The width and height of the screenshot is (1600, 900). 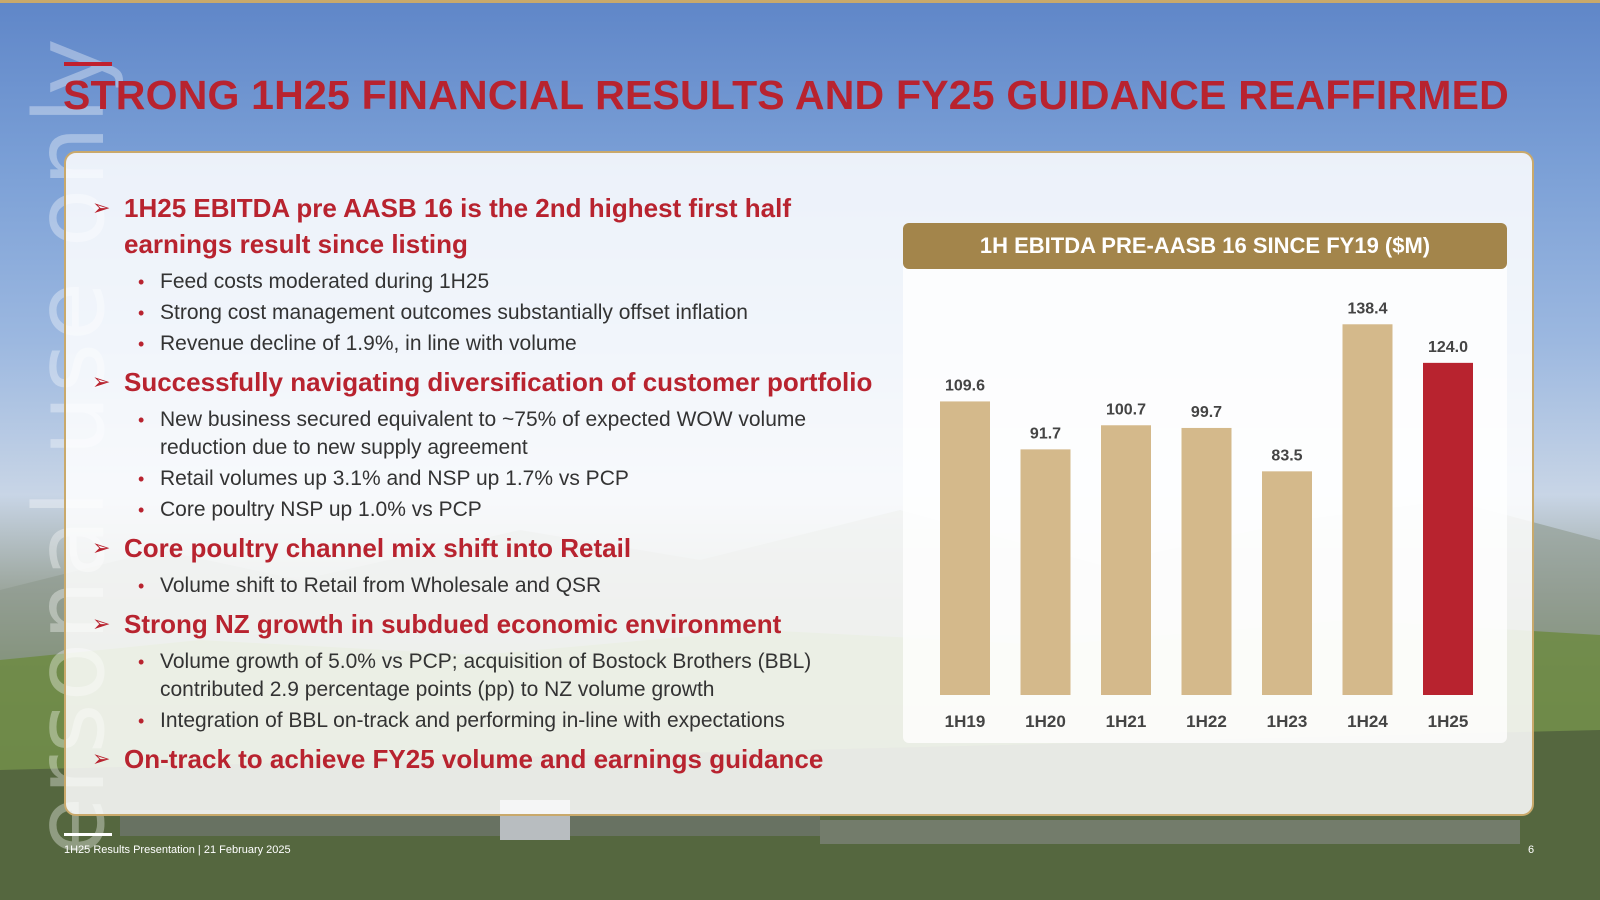 What do you see at coordinates (1287, 583) in the screenshot?
I see `bar-1H23` at bounding box center [1287, 583].